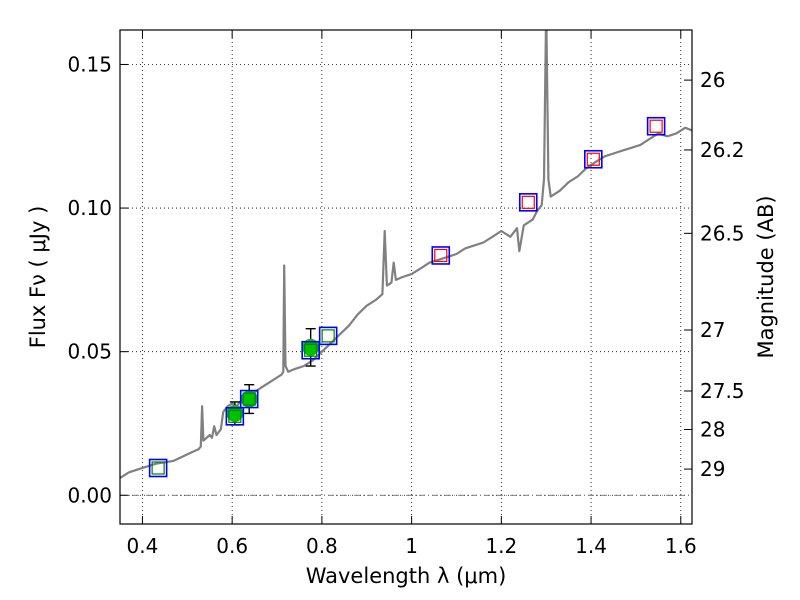 The height and width of the screenshot is (600, 800). I want to click on y-tick-label: 0.10, so click(89, 208).